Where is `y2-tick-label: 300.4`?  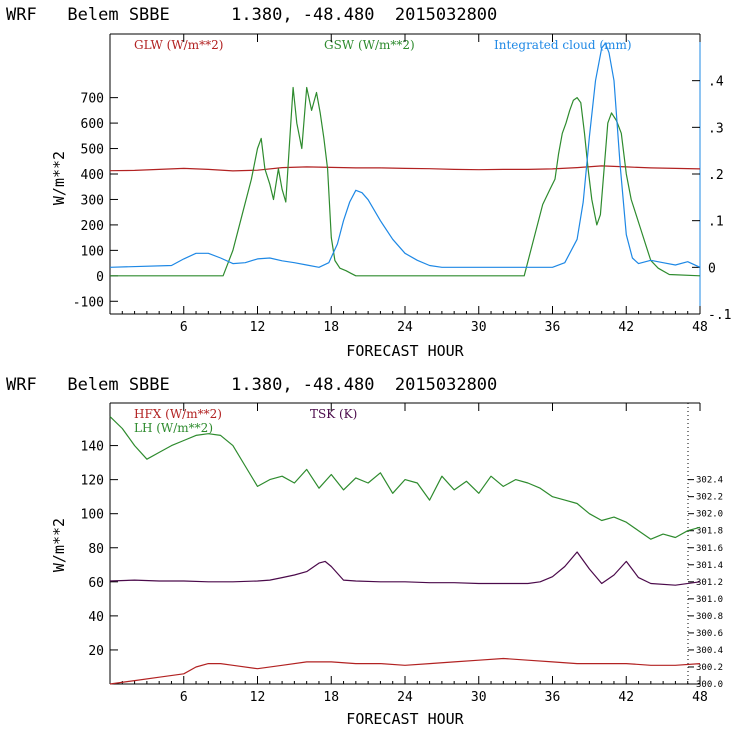 y2-tick-label: 300.4 is located at coordinates (709, 651).